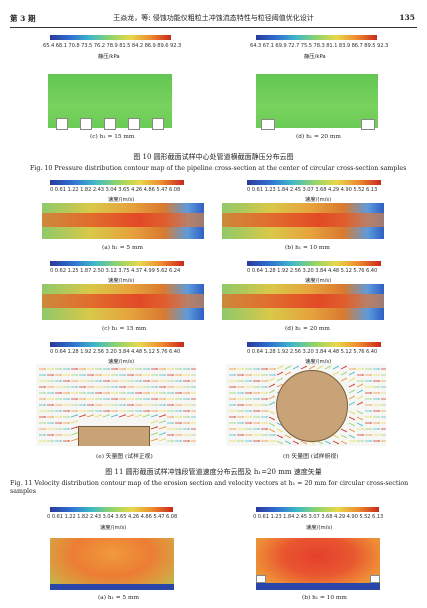 This screenshot has width=427, height=608. I want to click on fig11d-unit: 速度/(m/s), so click(318, 281).